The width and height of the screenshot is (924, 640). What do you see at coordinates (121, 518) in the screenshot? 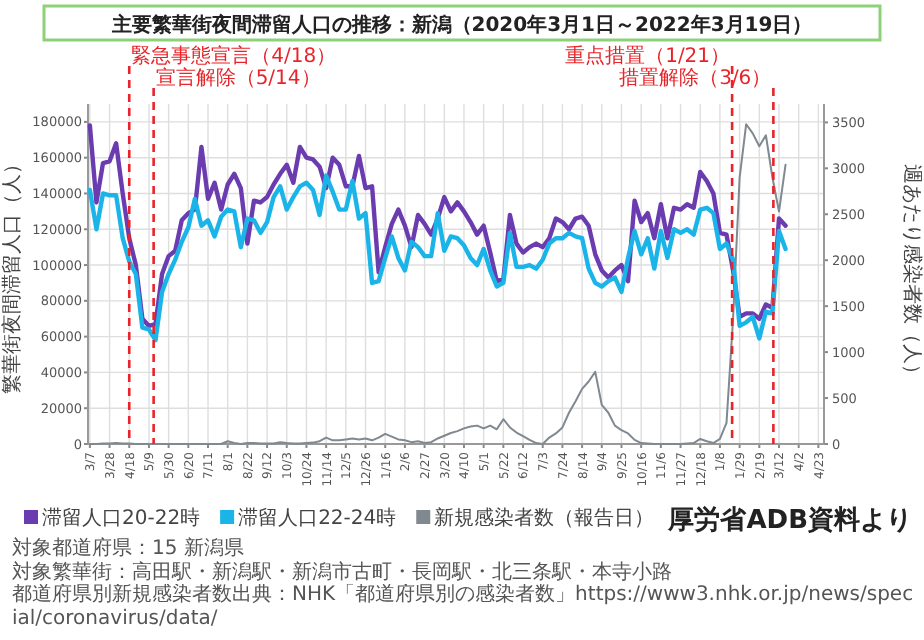
I see `legend-label: 滞留人口20-22時` at bounding box center [121, 518].